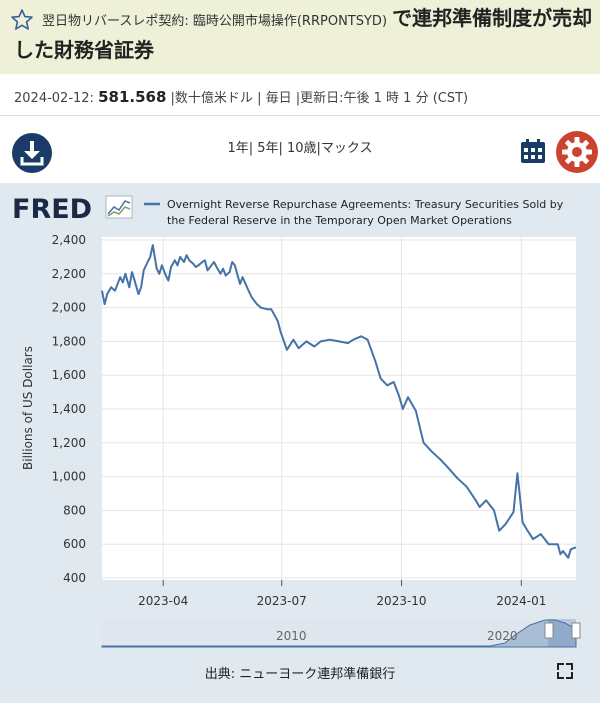 The width and height of the screenshot is (600, 707). Describe the element at coordinates (577, 152) in the screenshot. I see `gear-icon` at that location.